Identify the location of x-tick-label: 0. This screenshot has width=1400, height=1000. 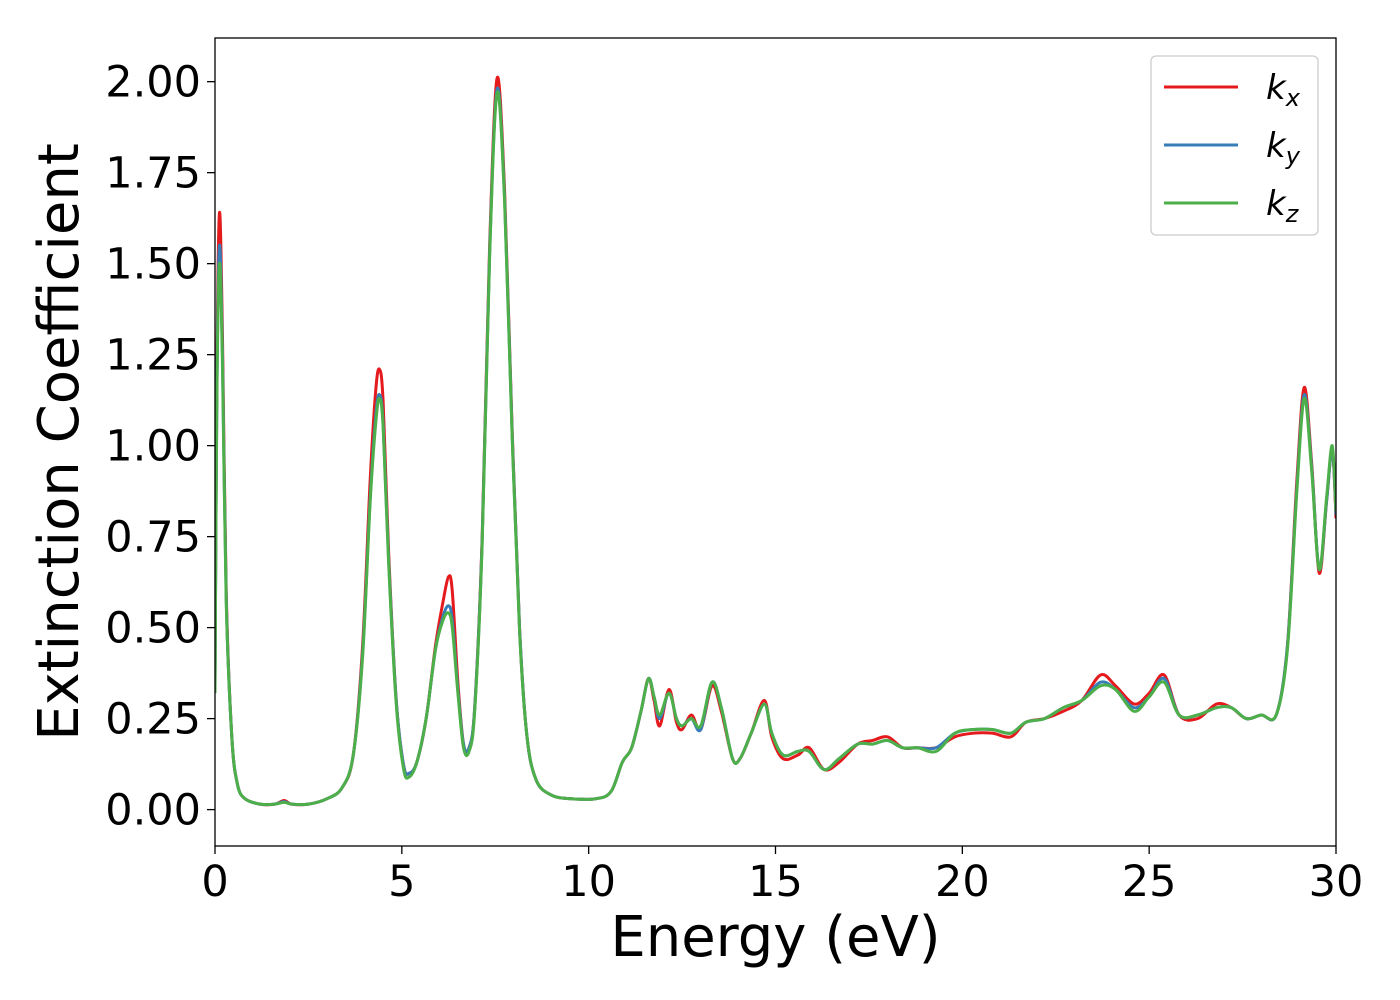
(214, 882).